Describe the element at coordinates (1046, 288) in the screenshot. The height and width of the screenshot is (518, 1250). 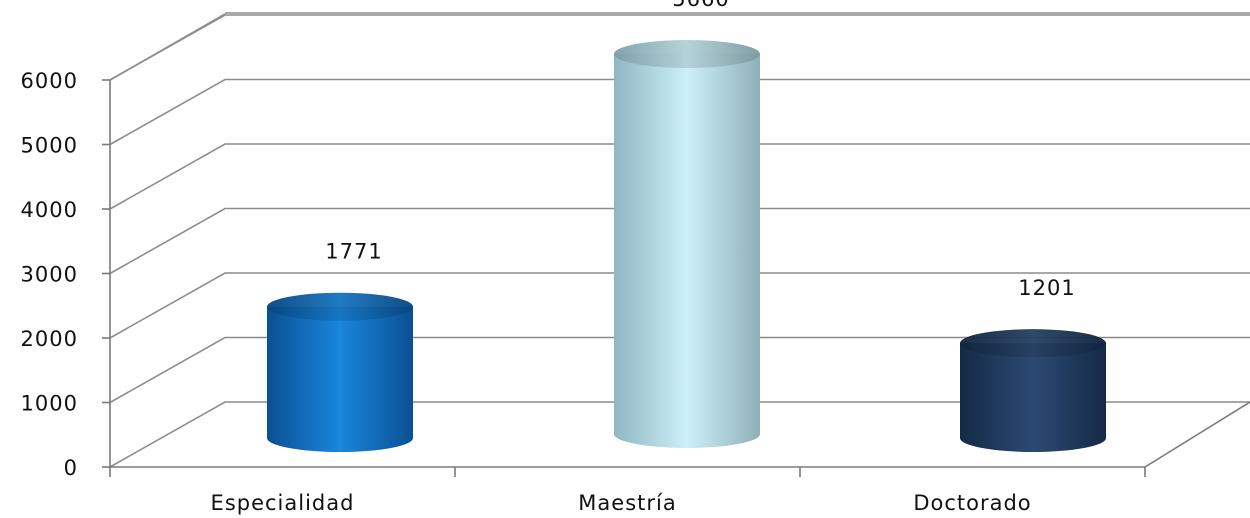
I see `data-label: 1201` at that location.